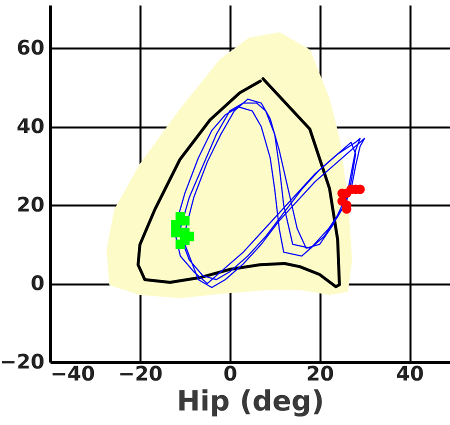 This screenshot has width=450, height=425. I want to click on y-tick-label: 40, so click(30, 126).